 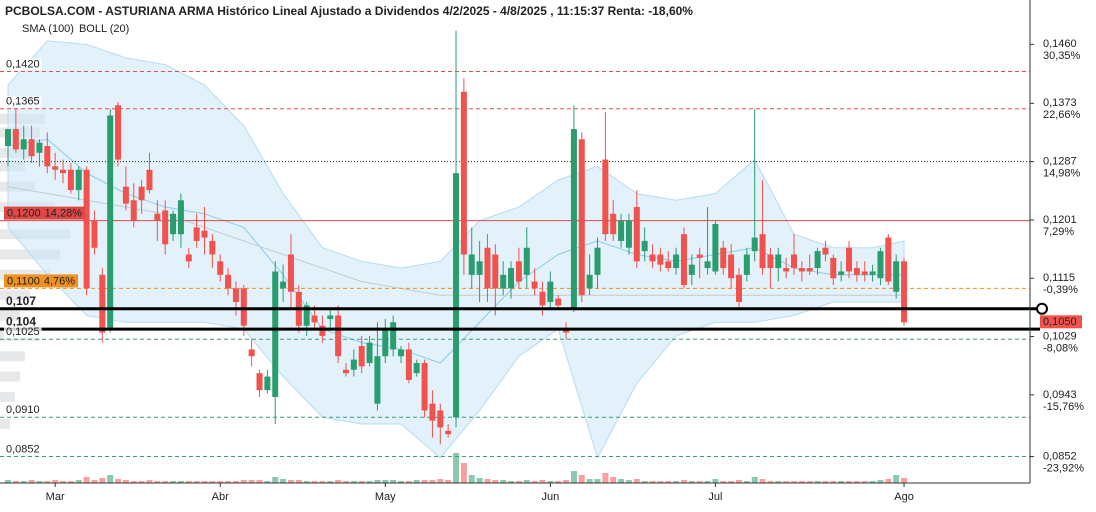 What do you see at coordinates (1063, 468) in the screenshot?
I see `y-tick-change: -23,92%` at bounding box center [1063, 468].